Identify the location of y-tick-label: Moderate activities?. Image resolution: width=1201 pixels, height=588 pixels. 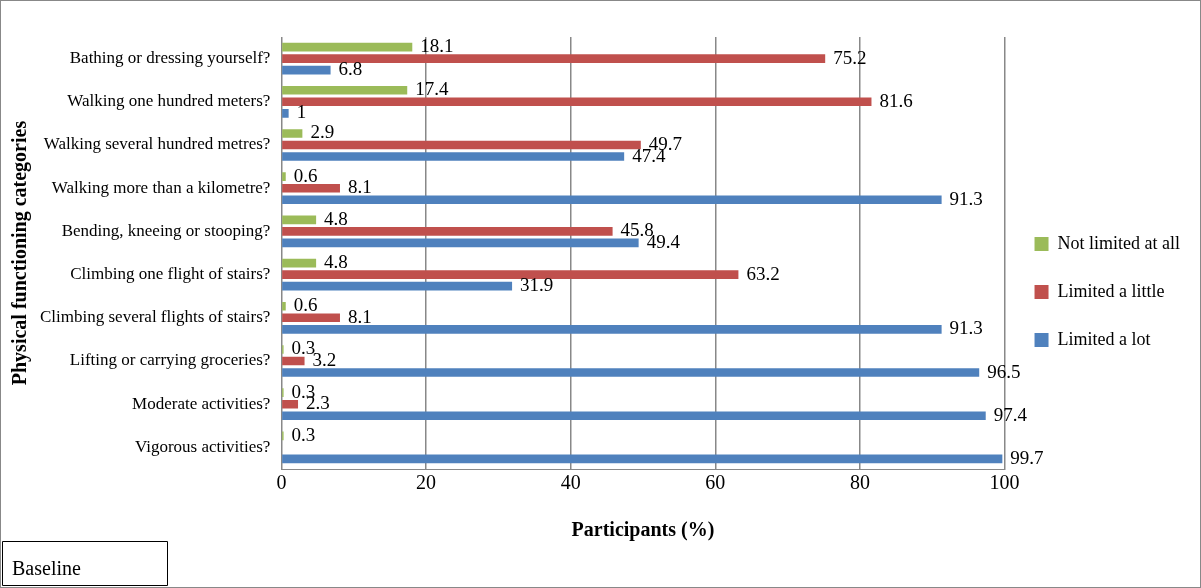
(201, 403).